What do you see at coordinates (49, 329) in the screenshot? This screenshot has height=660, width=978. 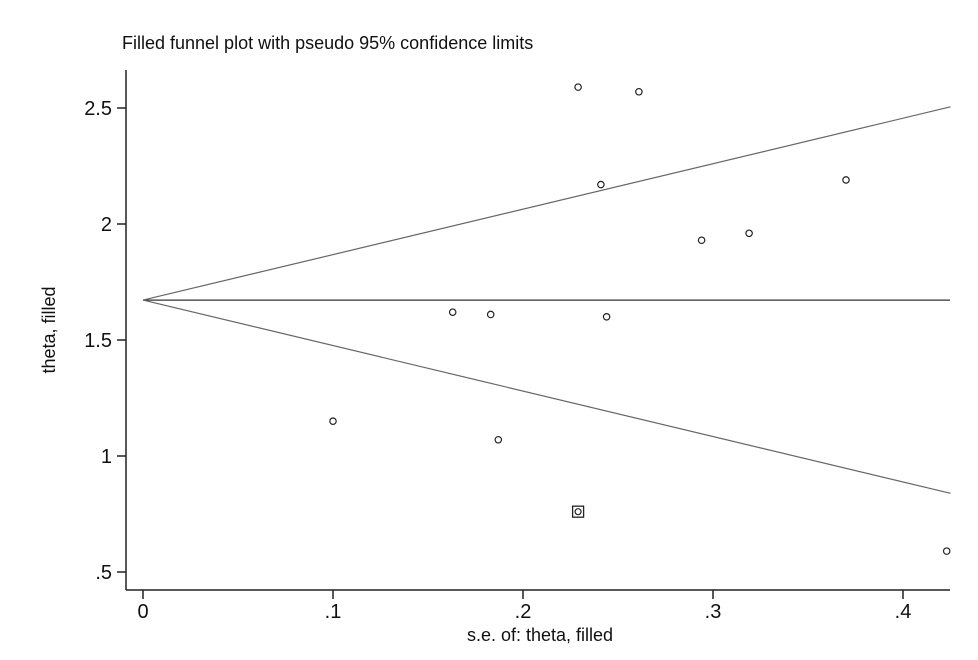 I see `y-axis-title: theta, filled` at bounding box center [49, 329].